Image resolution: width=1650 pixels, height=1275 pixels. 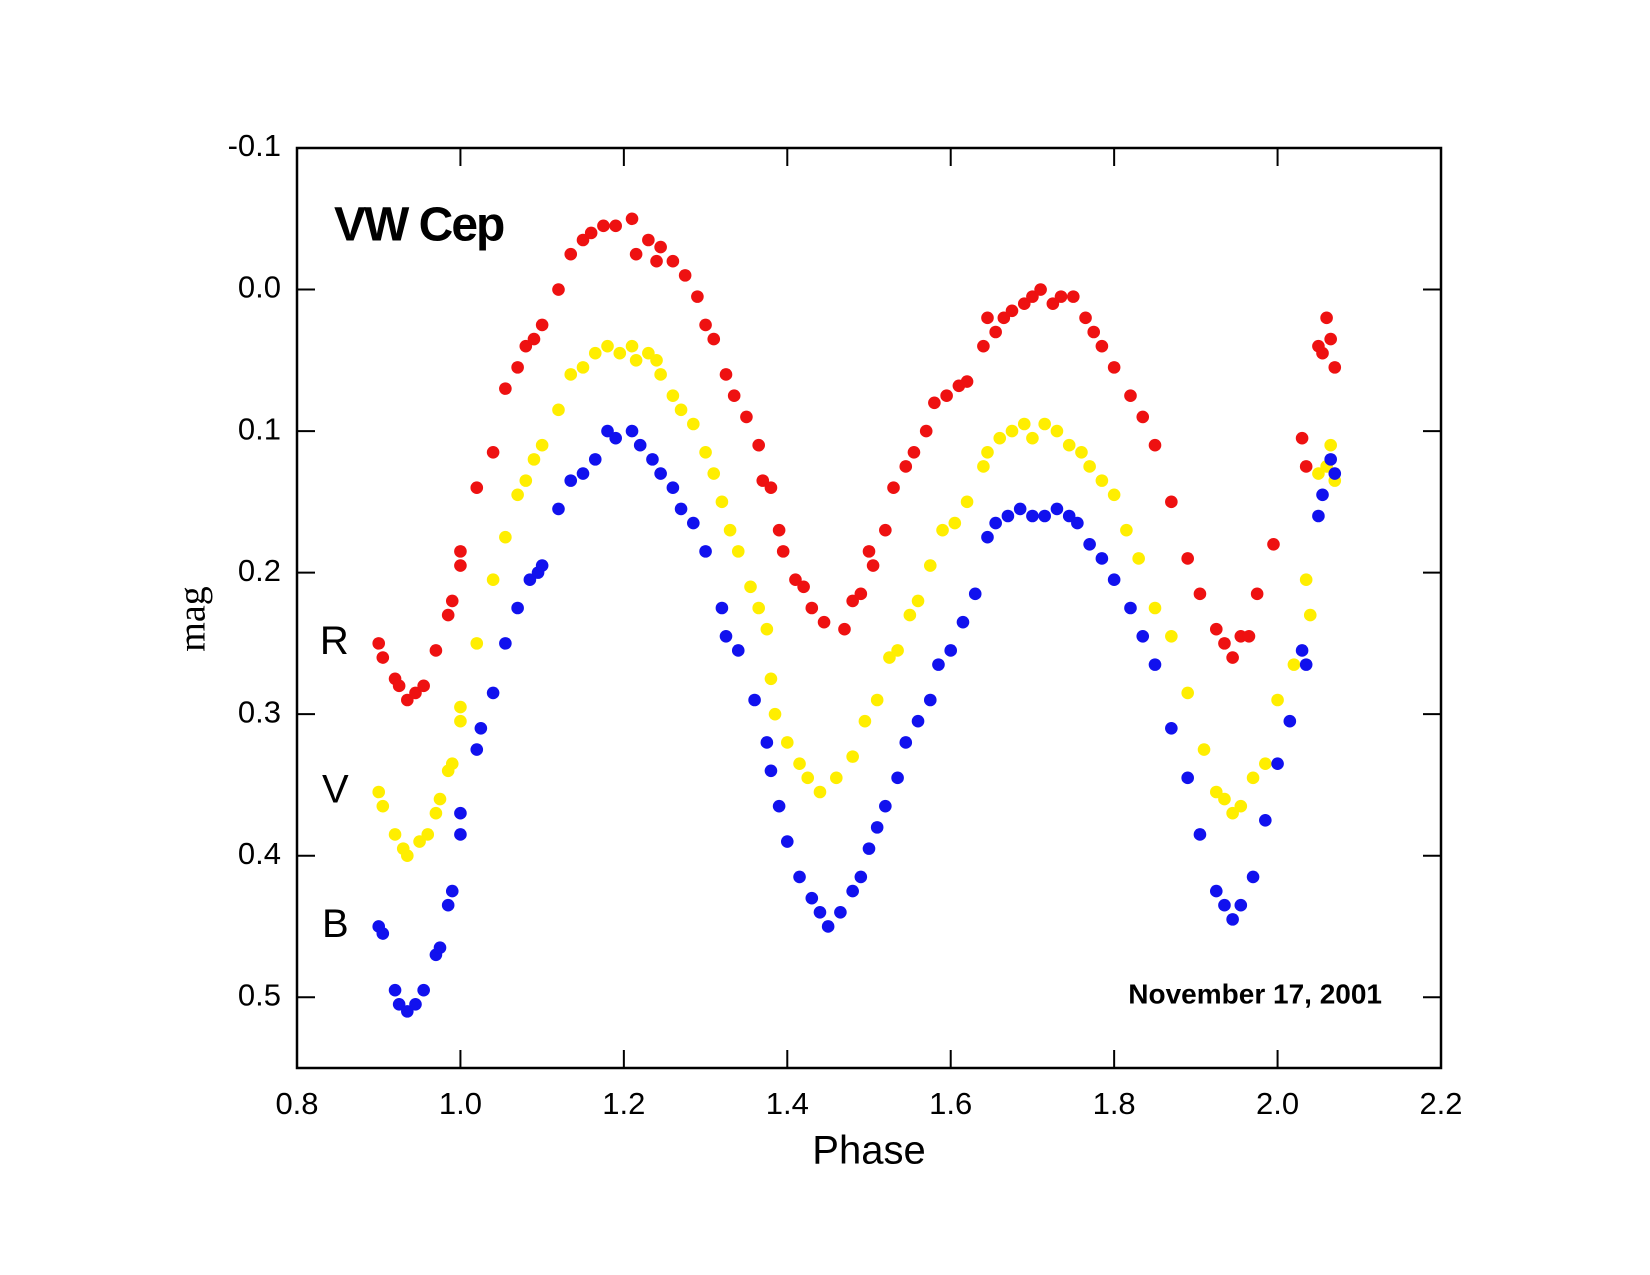 I want to click on x-axis-label: Phase, so click(x=868, y=1151).